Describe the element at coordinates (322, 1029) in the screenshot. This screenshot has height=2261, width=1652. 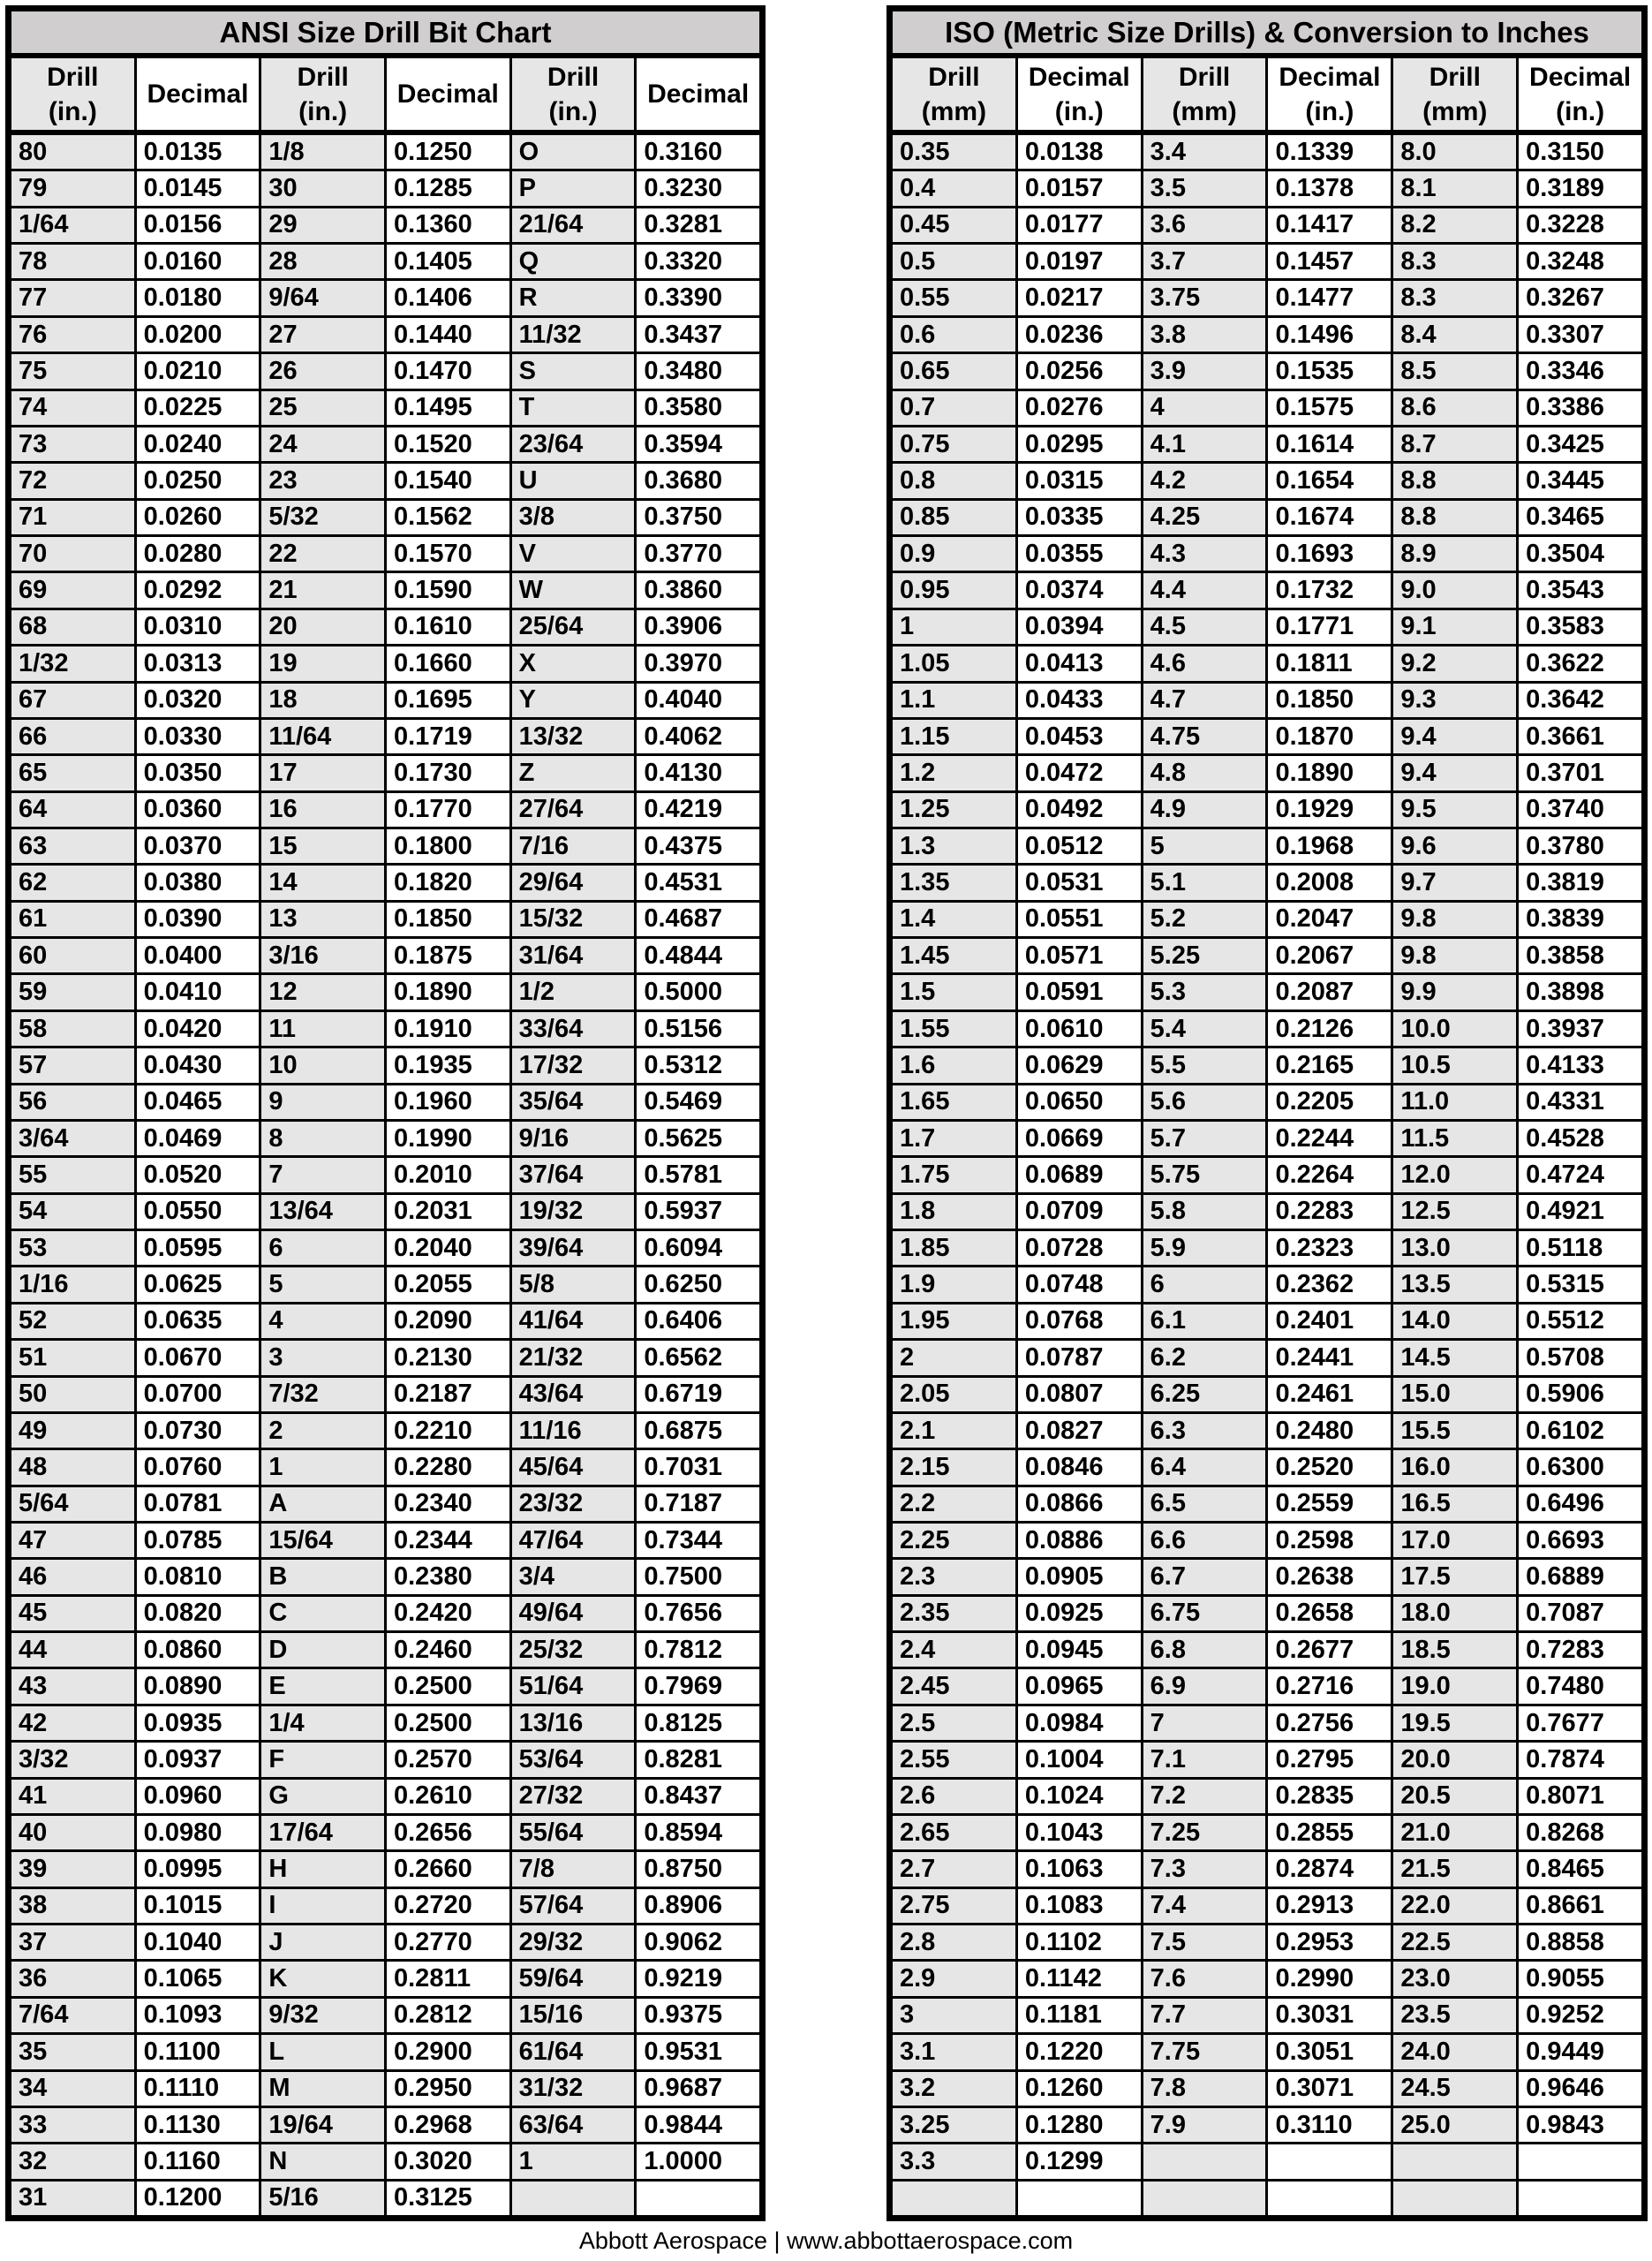
I see `table-cell: 11` at that location.